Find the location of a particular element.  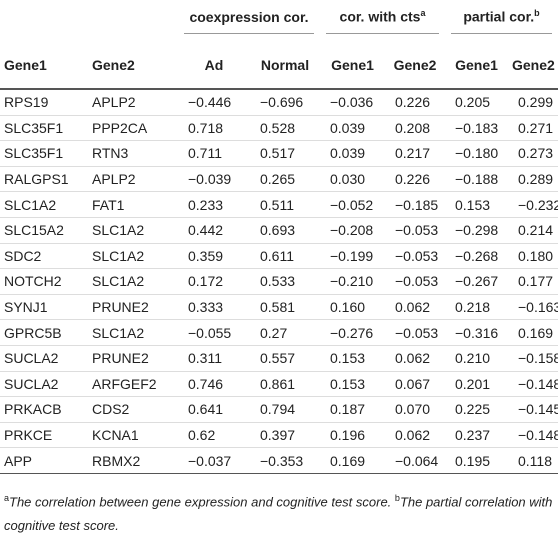

value-cell: 0.237 is located at coordinates (476, 435).